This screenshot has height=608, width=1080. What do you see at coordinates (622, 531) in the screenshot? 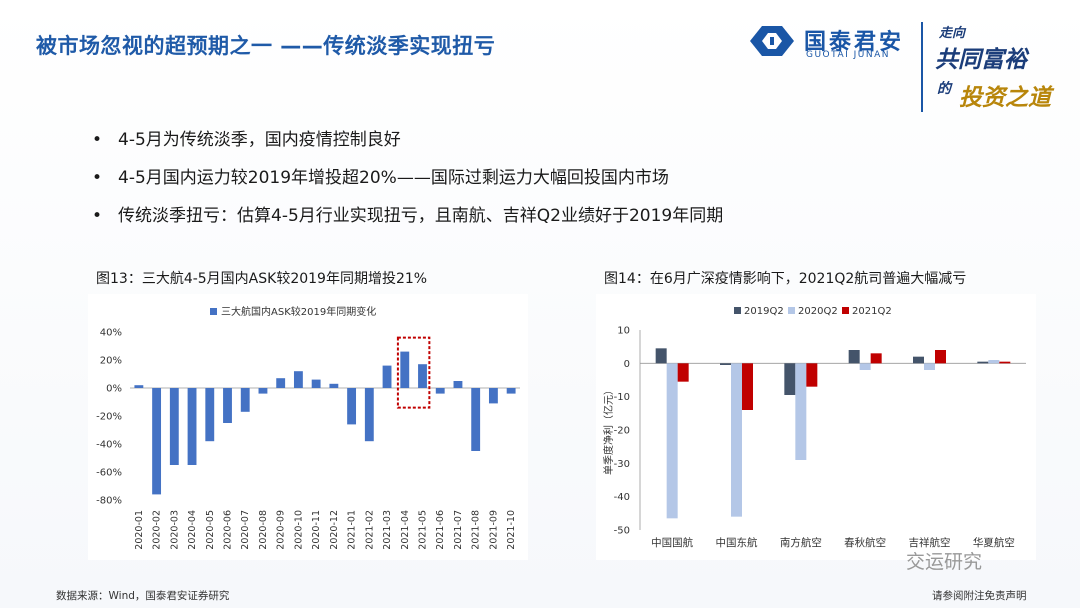
I see `y-tick-label: -50` at bounding box center [622, 531].